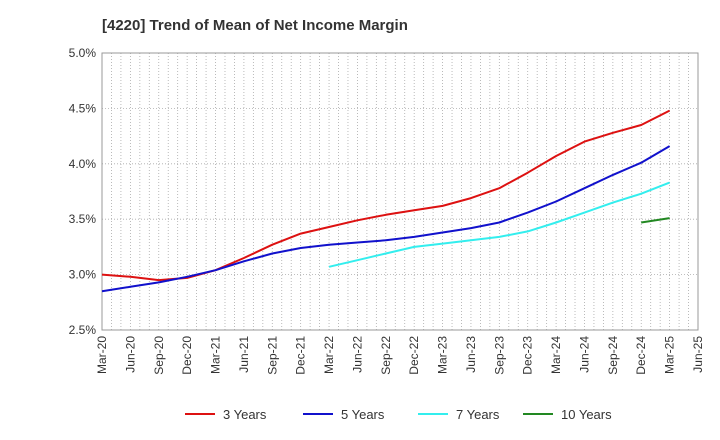 The image size is (720, 440). What do you see at coordinates (83, 164) in the screenshot?
I see `y-tick-label: 4.0%` at bounding box center [83, 164].